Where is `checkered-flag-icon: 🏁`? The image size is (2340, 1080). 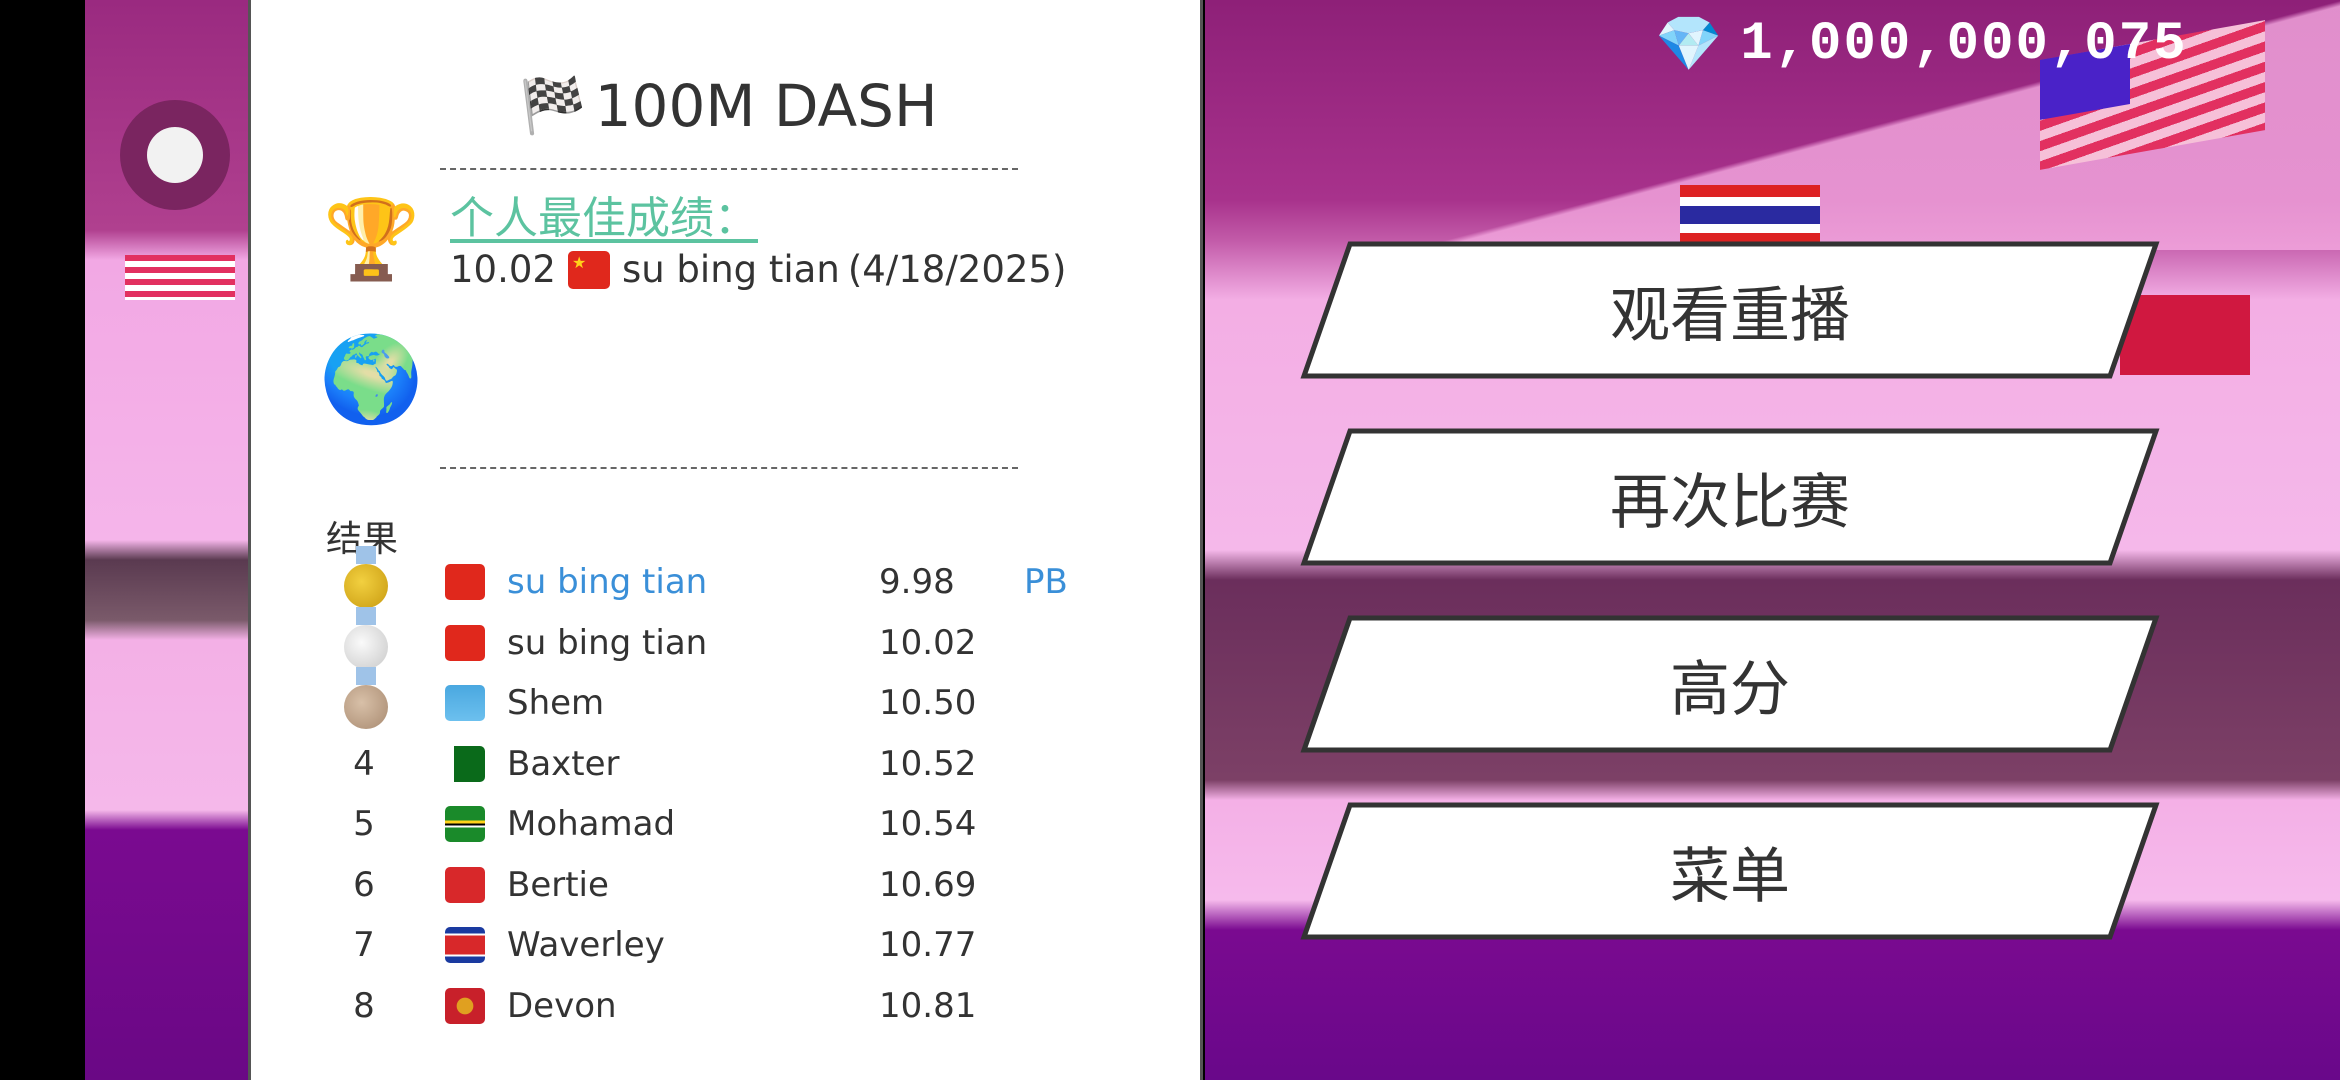 checkered-flag-icon: 🏁 is located at coordinates (553, 105).